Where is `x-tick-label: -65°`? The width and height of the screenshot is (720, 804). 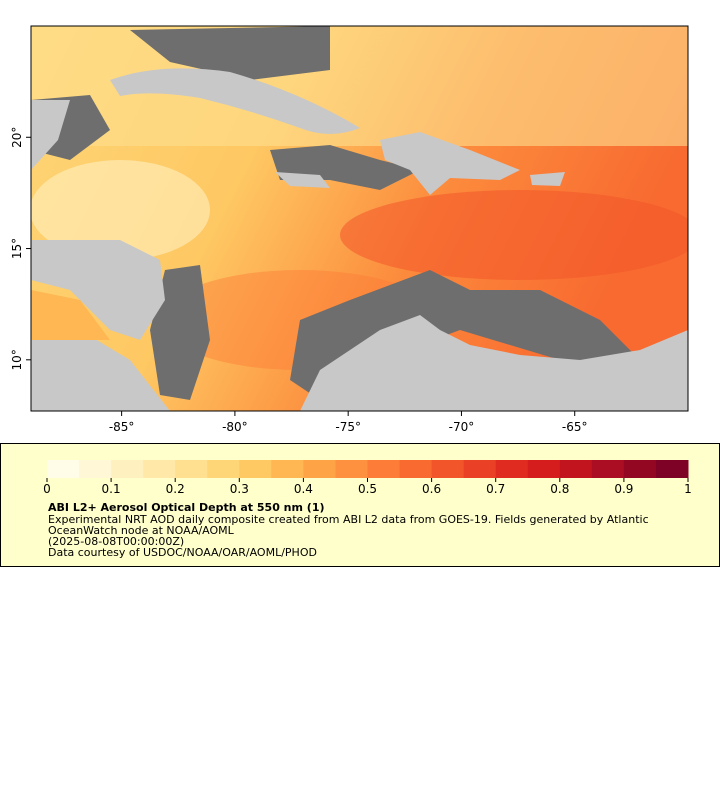
x-tick-label: -65° is located at coordinates (575, 427).